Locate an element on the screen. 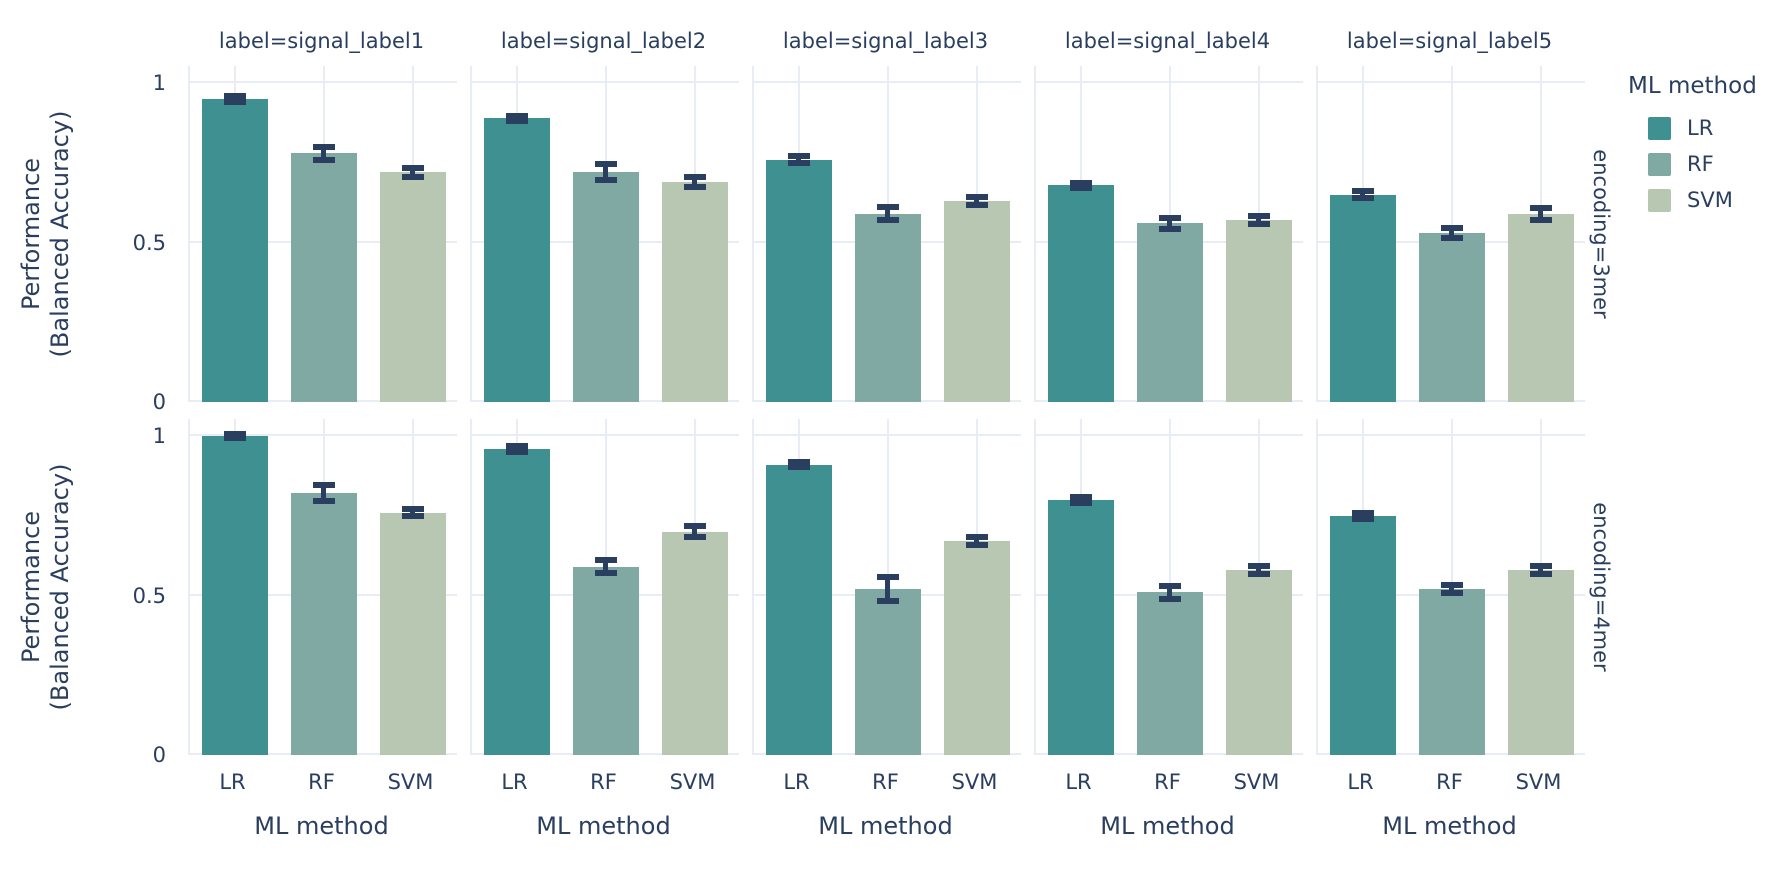 The image size is (1788, 874). facet-col-title: label=signal_label1 is located at coordinates (321, 41).